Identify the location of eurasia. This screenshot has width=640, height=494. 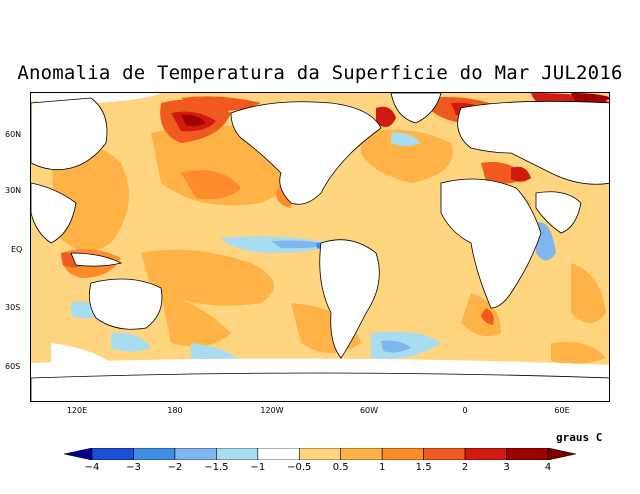
(533, 142).